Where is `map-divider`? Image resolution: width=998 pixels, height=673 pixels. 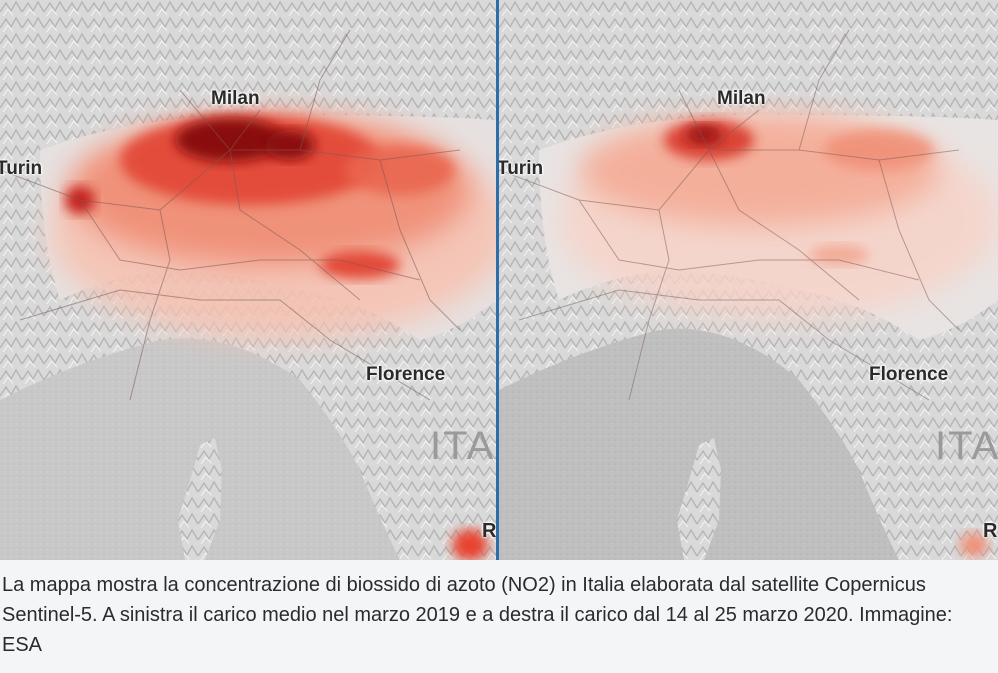
map-divider is located at coordinates (497, 280).